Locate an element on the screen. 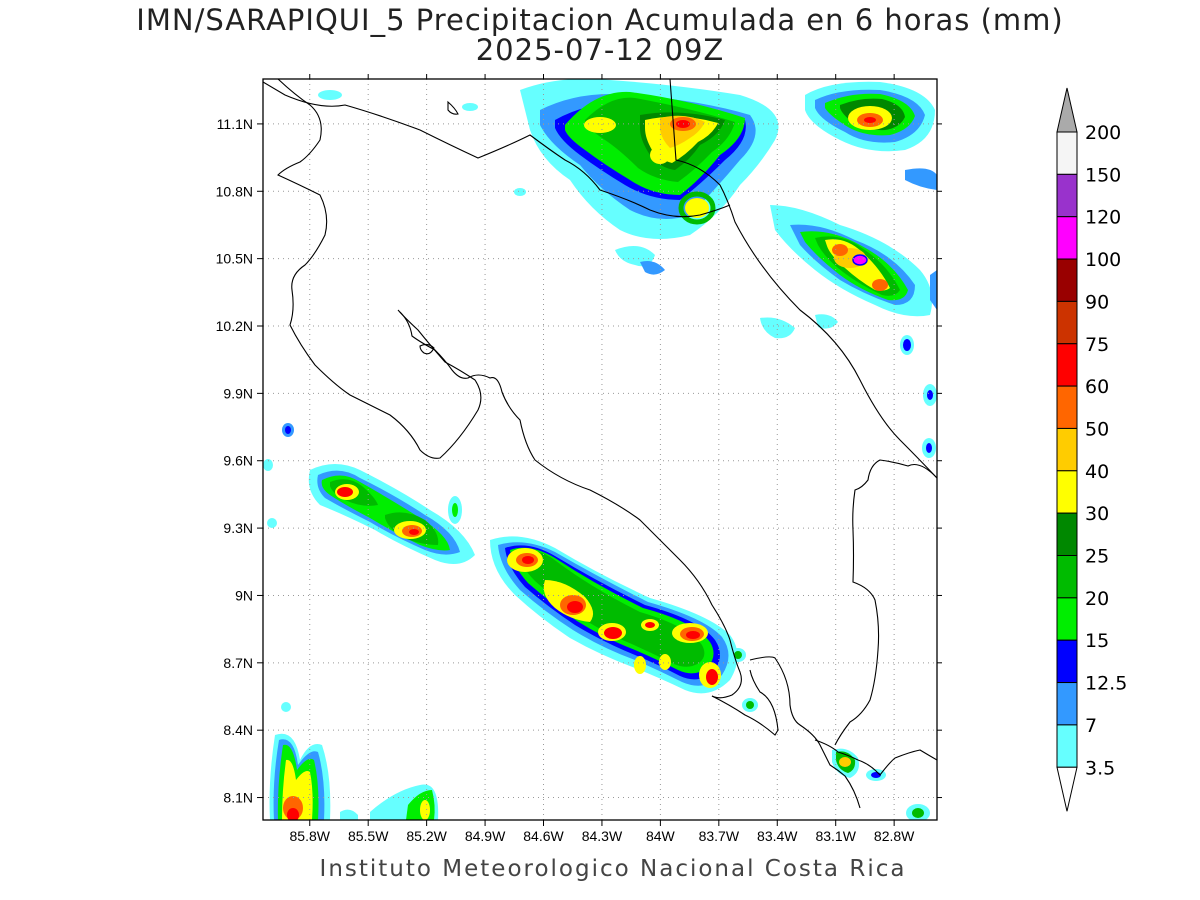 The width and height of the screenshot is (1200, 900). colorbar-over-arrow is located at coordinates (1067, 110).